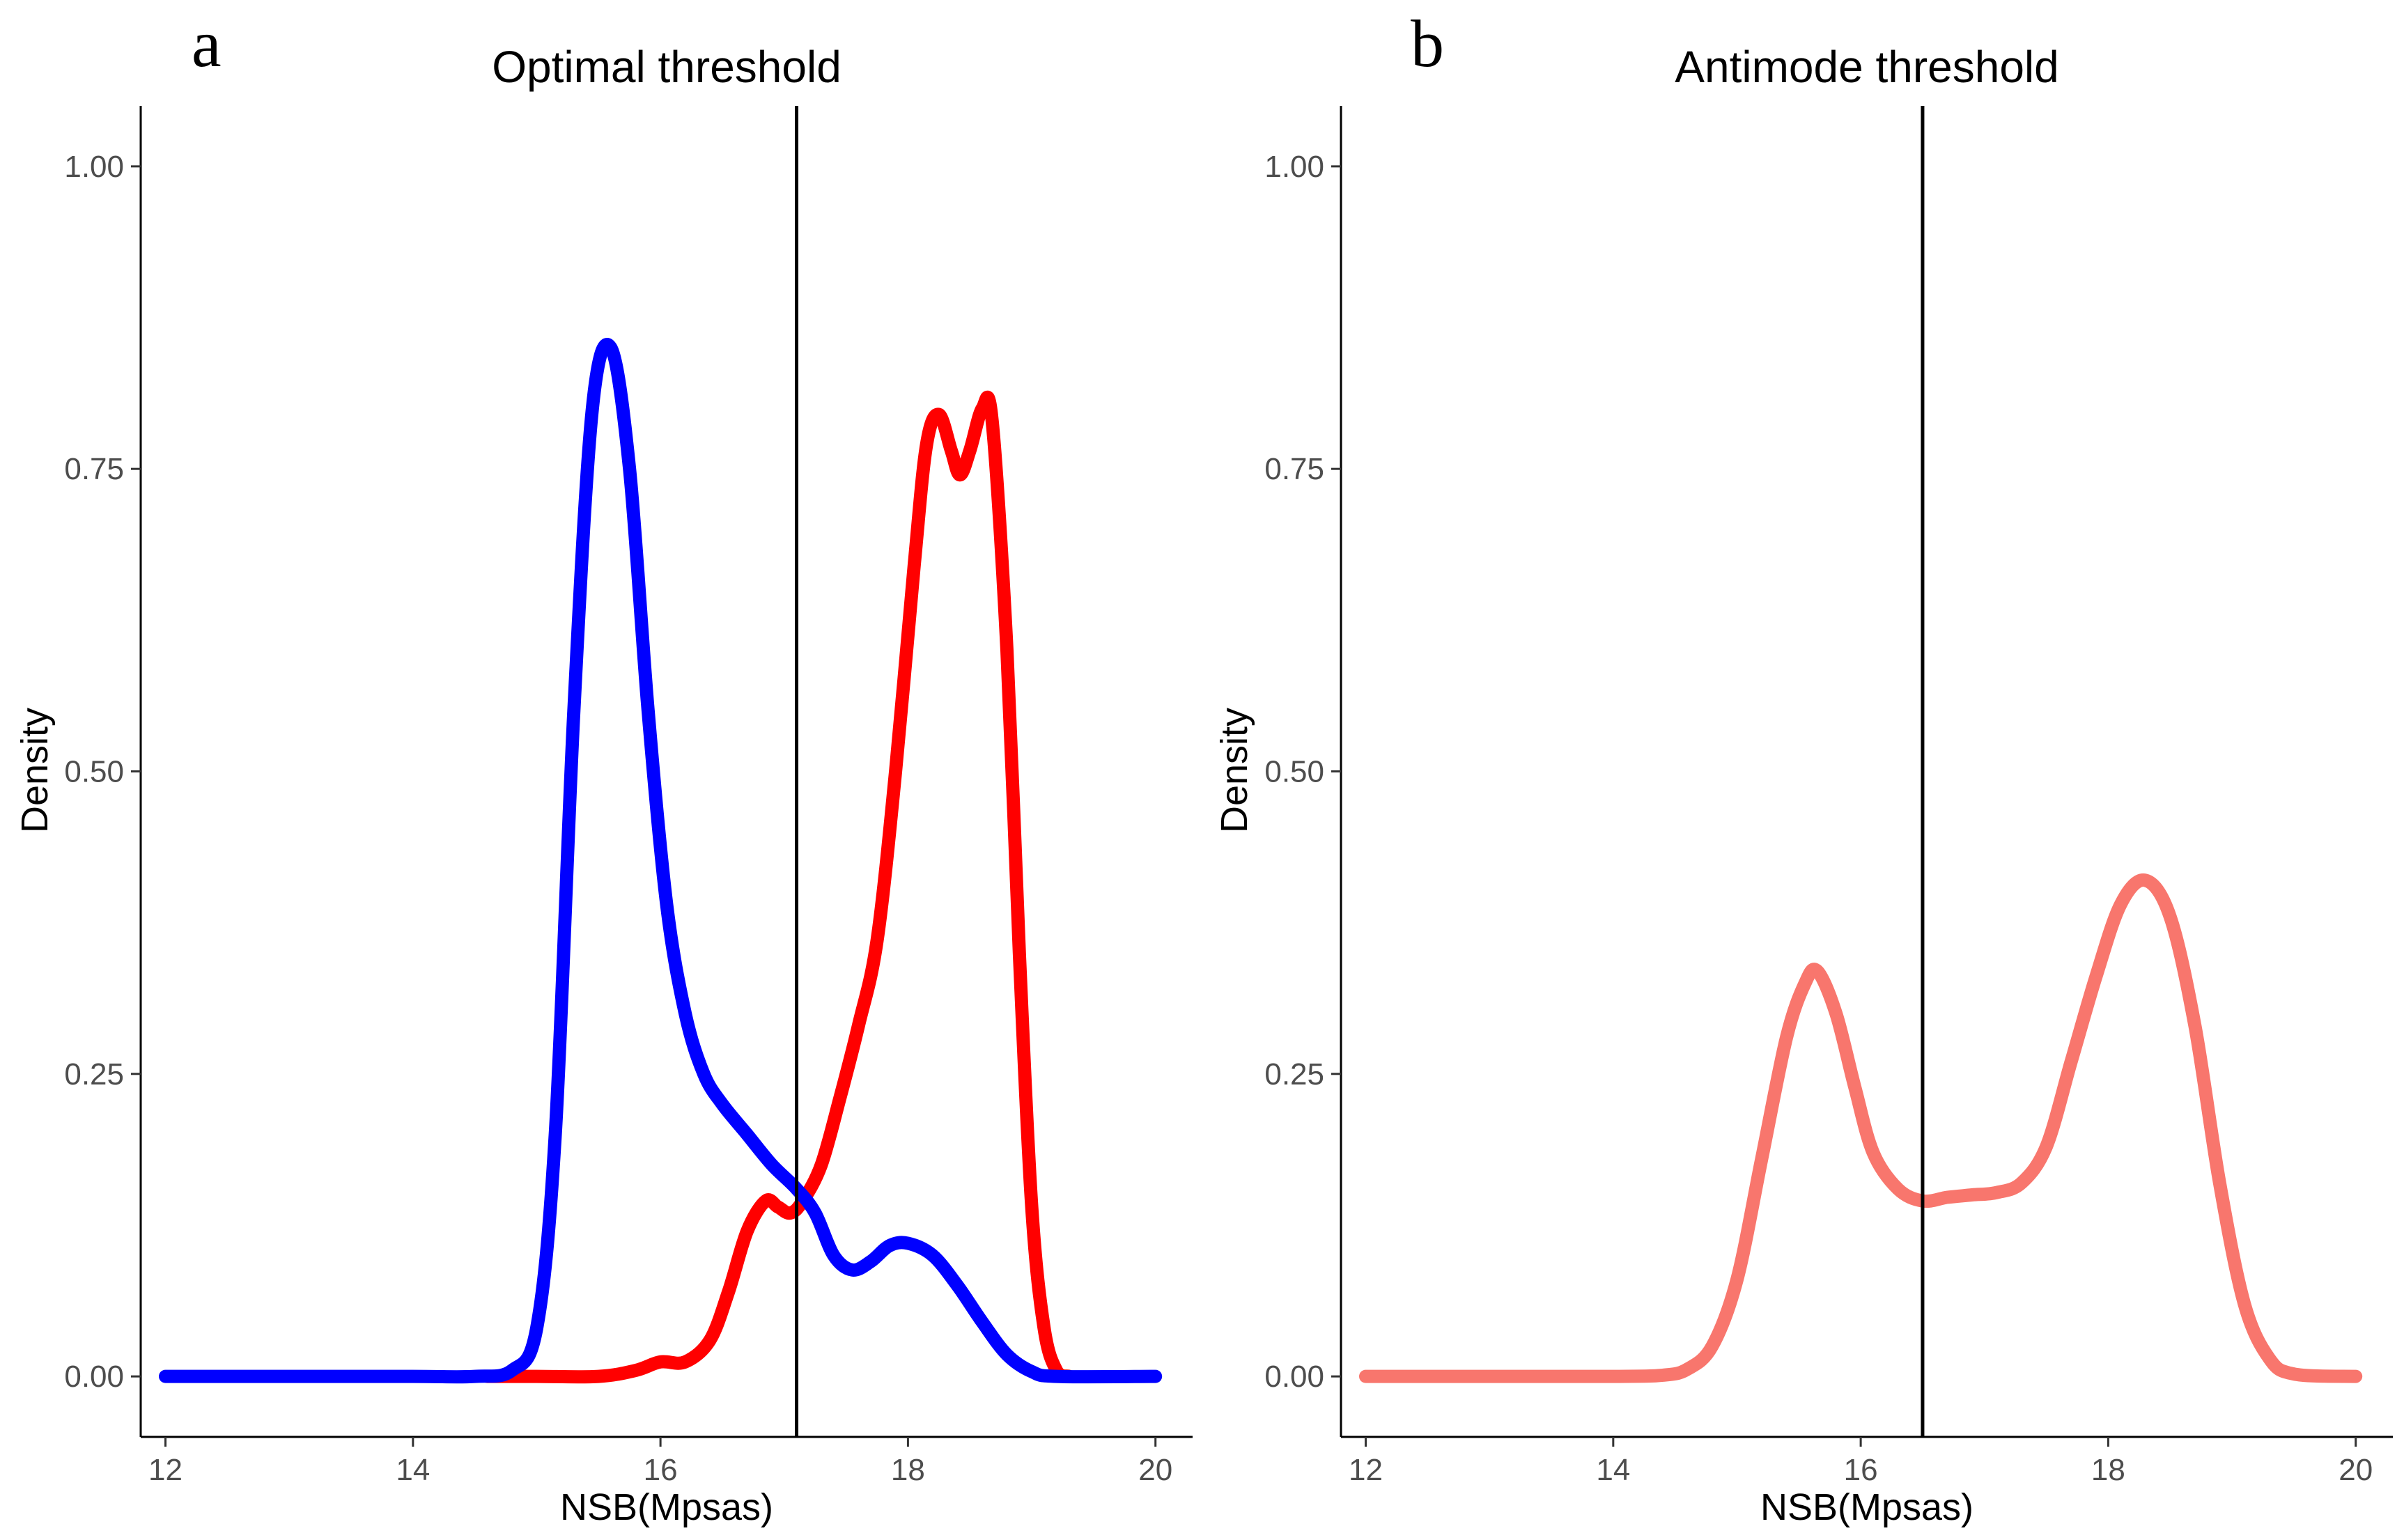  I want to click on panel-b-x-tick-label: 12, so click(1366, 1470).